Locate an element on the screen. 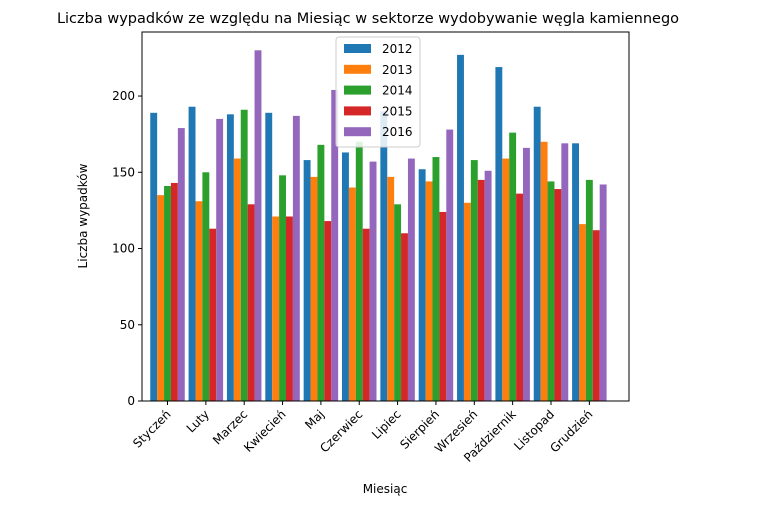 This screenshot has height=506, width=757. x-tick-label: Maj is located at coordinates (314, 419).